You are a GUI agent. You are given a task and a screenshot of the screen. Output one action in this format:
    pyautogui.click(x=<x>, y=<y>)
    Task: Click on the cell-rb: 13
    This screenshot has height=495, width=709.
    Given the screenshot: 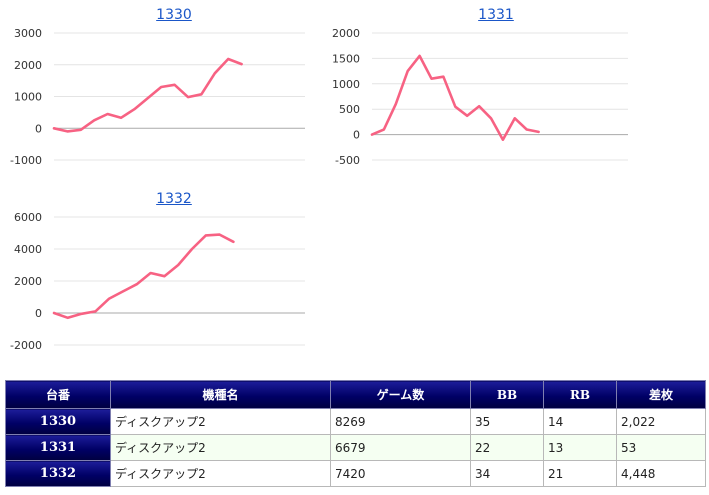 What is the action you would take?
    pyautogui.click(x=580, y=447)
    